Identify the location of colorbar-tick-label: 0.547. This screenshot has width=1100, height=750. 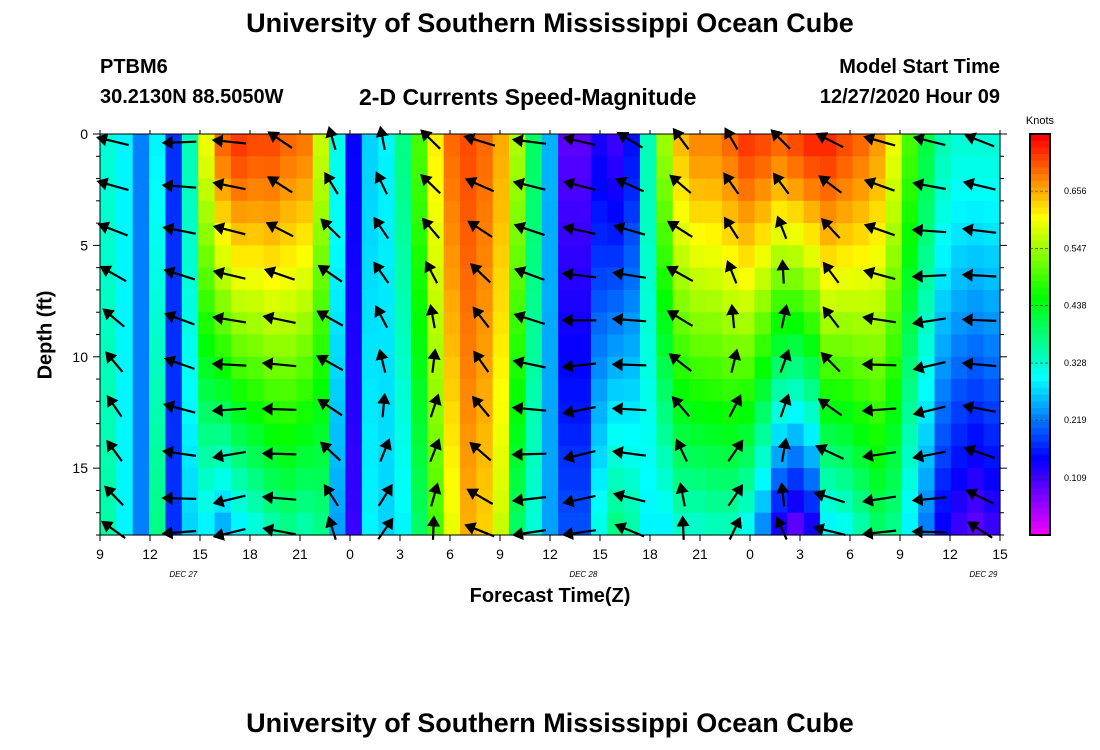
(1075, 248).